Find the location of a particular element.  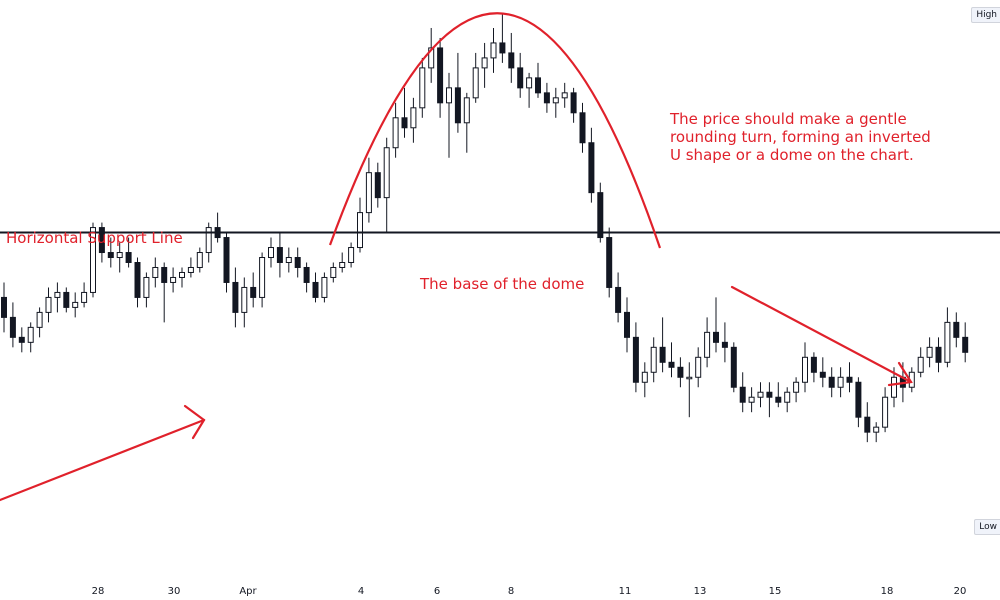

description-line-3: U shape or a dome on the chart. is located at coordinates (792, 155).